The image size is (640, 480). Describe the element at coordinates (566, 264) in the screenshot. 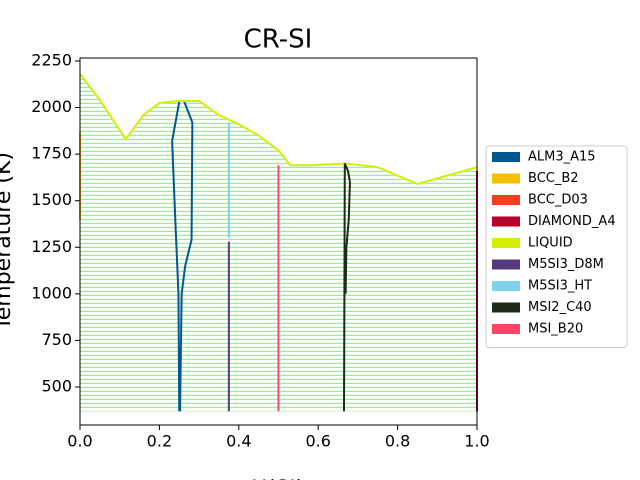

I see `legend-label: M5SI3_D8M` at that location.